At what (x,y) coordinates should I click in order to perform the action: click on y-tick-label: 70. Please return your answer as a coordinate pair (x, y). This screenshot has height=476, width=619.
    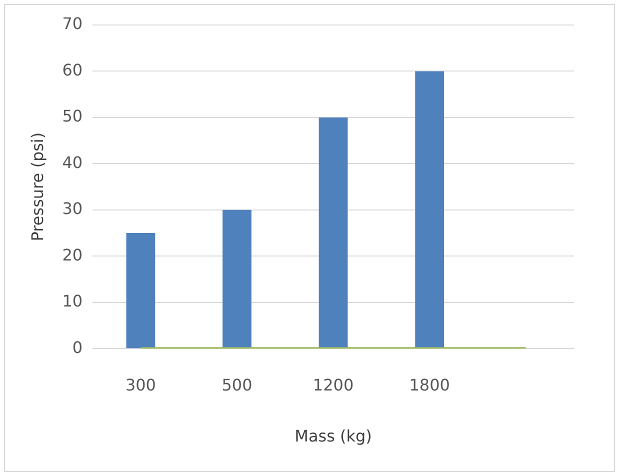
    Looking at the image, I should click on (72, 24).